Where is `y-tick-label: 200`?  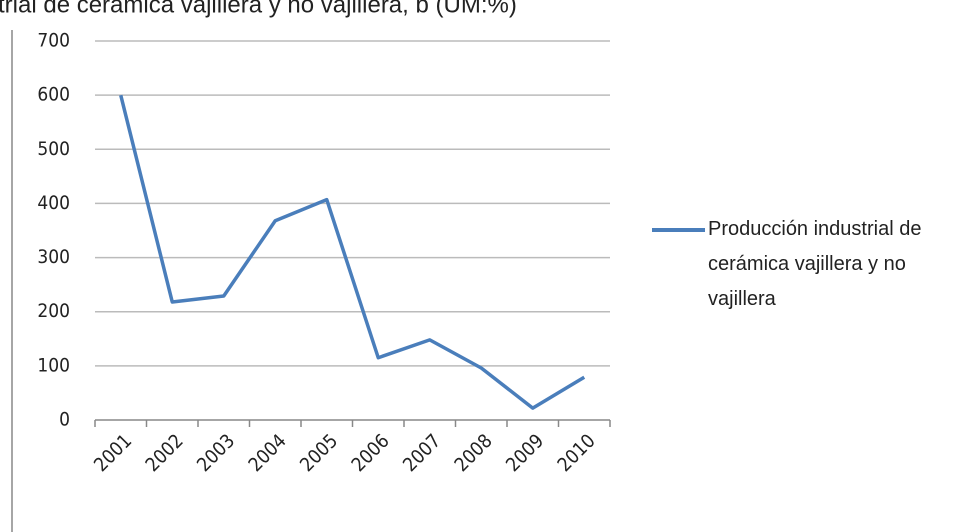 y-tick-label: 200 is located at coordinates (53, 311).